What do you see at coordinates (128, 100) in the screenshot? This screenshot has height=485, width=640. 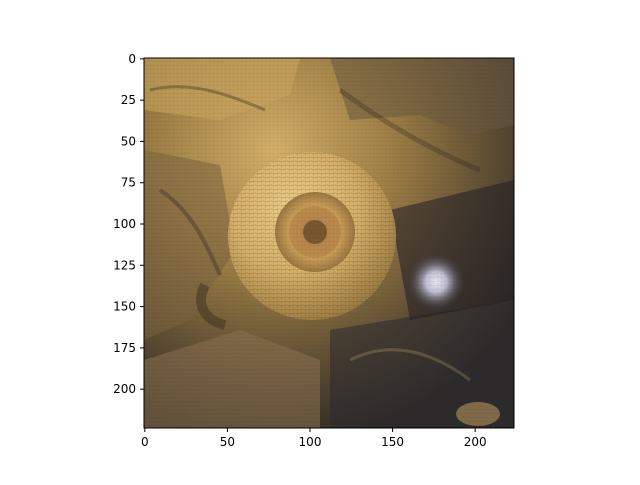 I see `y-tick-label: 25` at bounding box center [128, 100].